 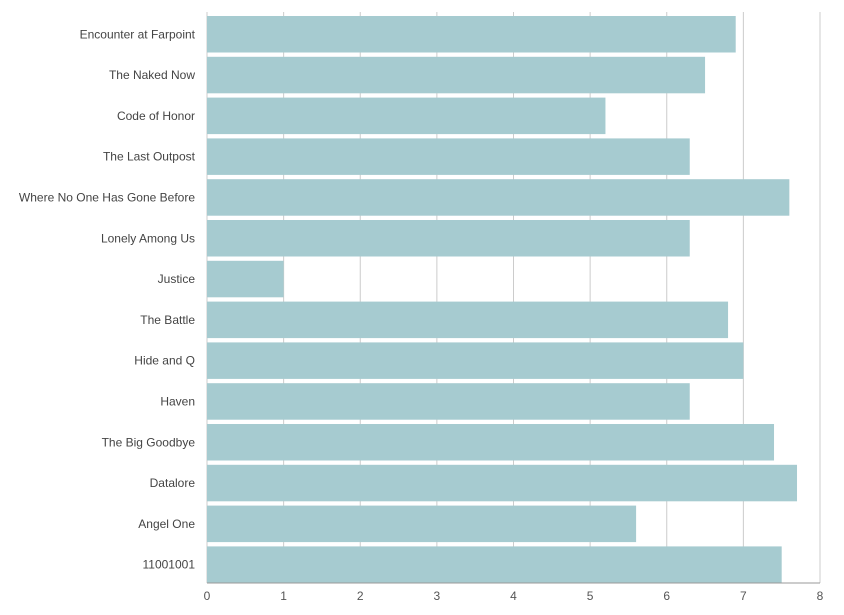 I want to click on x-tick-label: 4, so click(x=513, y=596).